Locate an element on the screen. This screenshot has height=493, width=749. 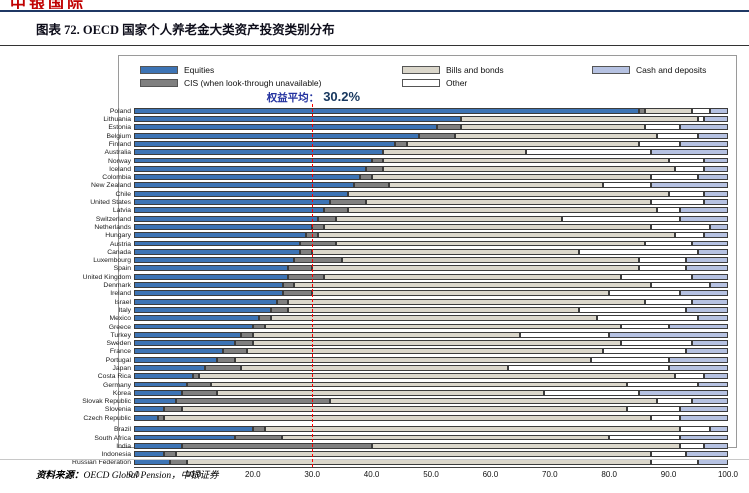
legend-label: Equities is located at coordinates (199, 69).